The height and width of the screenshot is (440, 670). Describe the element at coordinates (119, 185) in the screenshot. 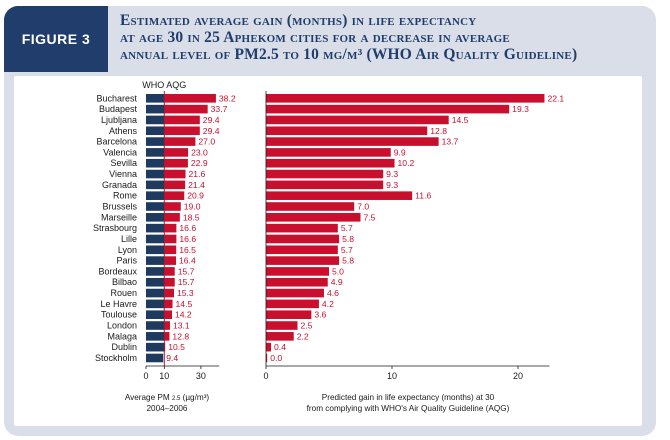

I see `category-label: Granada` at that location.